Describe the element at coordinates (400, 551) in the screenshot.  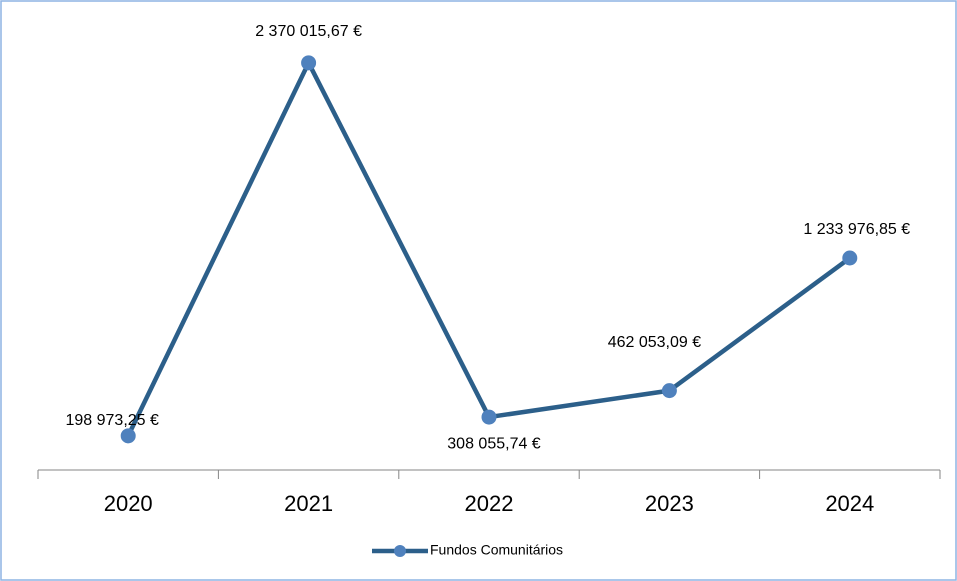
I see `legend-marker` at that location.